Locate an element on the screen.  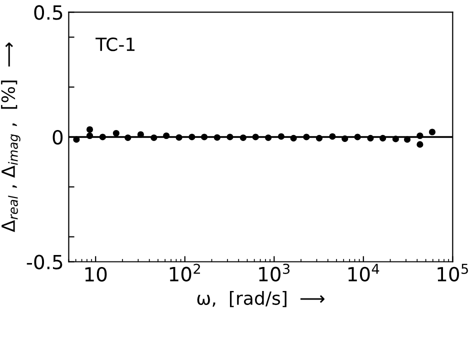
x-axis-title: ω, [rad/s] ⟶ is located at coordinates (260, 299).